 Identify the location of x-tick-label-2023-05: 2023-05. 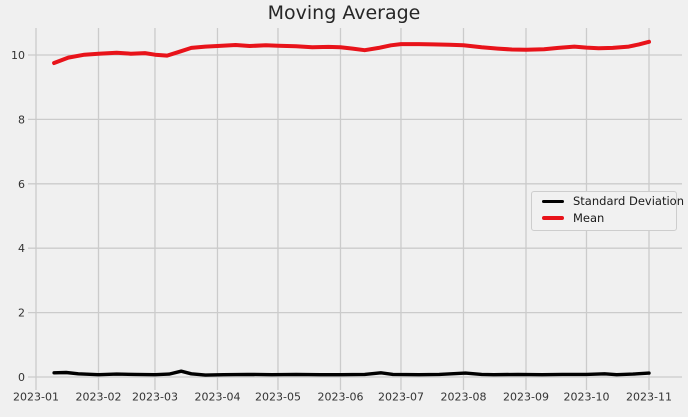
(278, 397).